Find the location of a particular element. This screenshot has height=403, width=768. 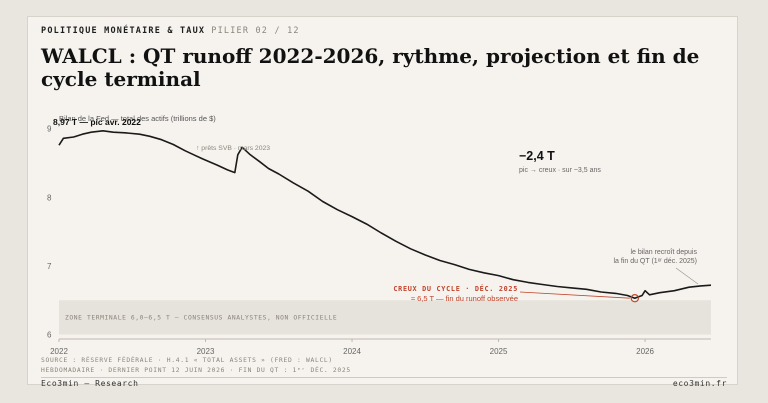

x-tick-label: 2026 is located at coordinates (645, 351).